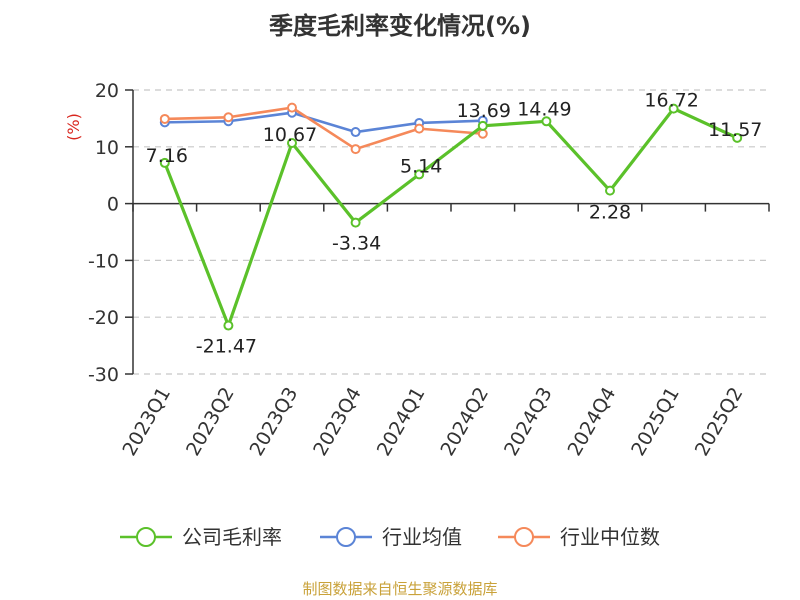 This screenshot has height=600, width=800. I want to click on data-label: 7.16, so click(167, 156).